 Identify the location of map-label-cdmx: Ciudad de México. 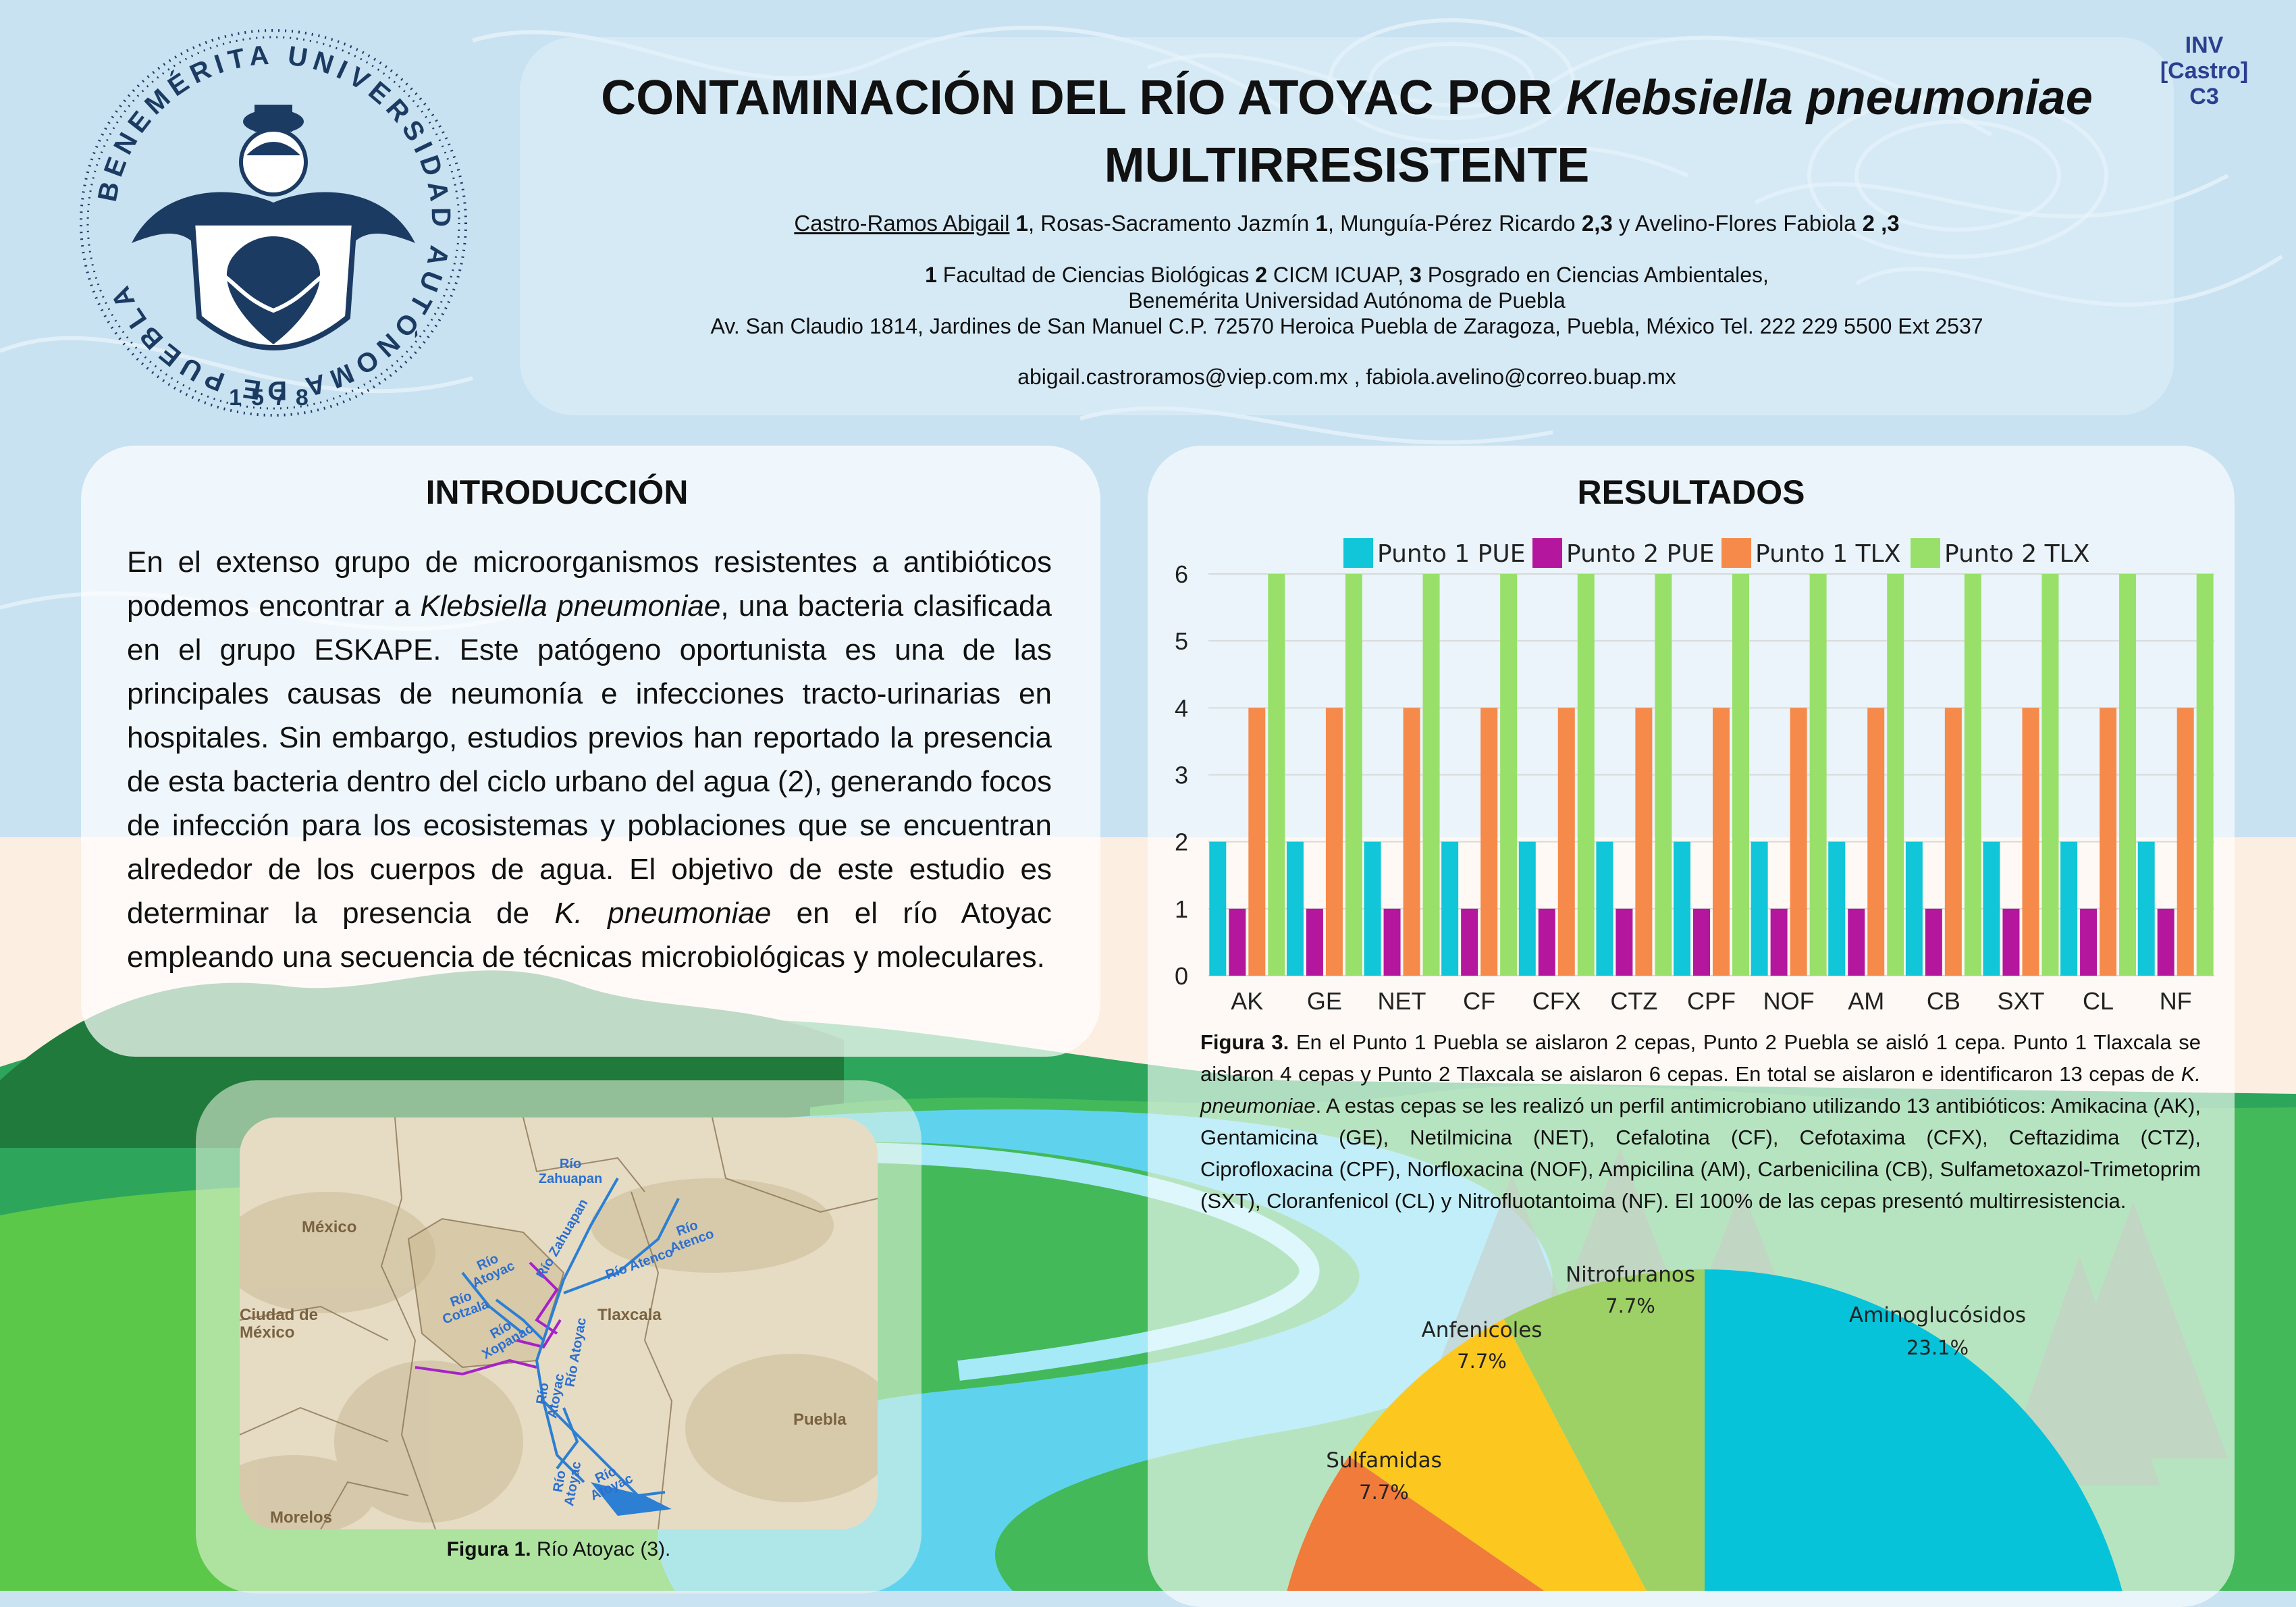
(279, 1324).